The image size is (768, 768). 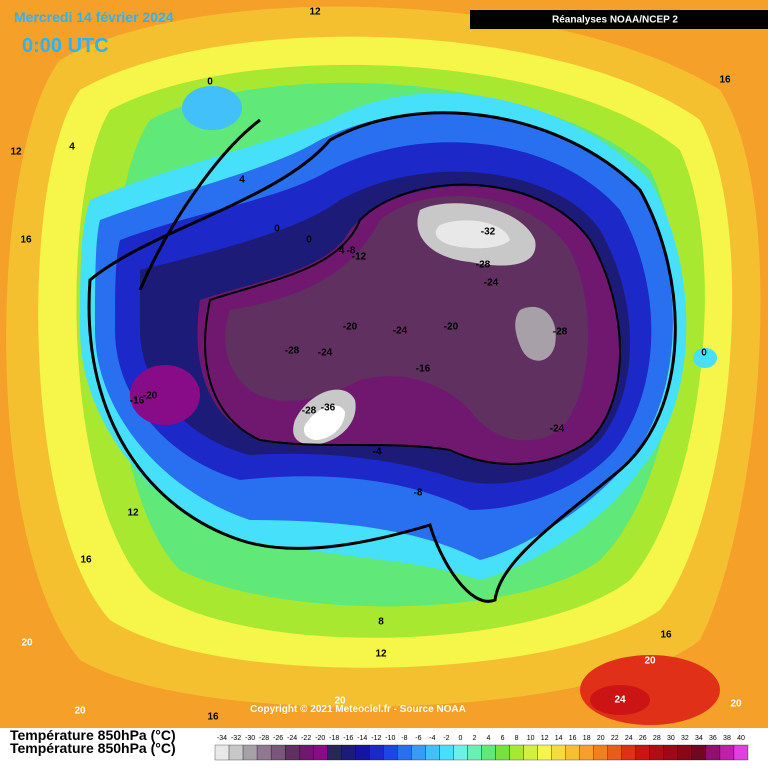 What do you see at coordinates (601, 738) in the screenshot?
I see `legend-tick-label: 20` at bounding box center [601, 738].